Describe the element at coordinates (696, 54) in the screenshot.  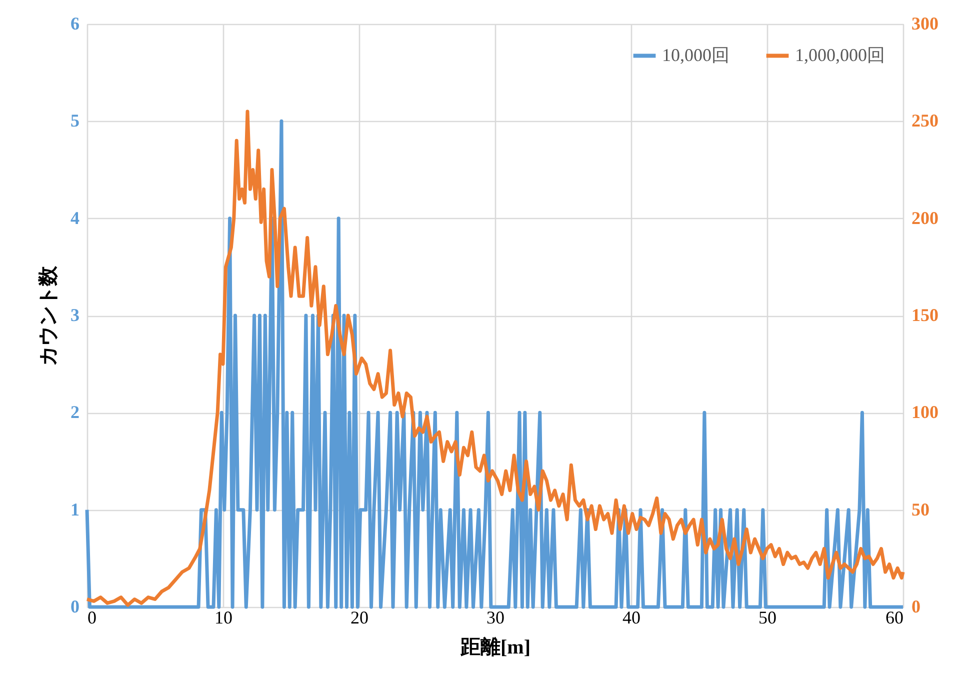
I see `legend-label: 10,000回` at that location.